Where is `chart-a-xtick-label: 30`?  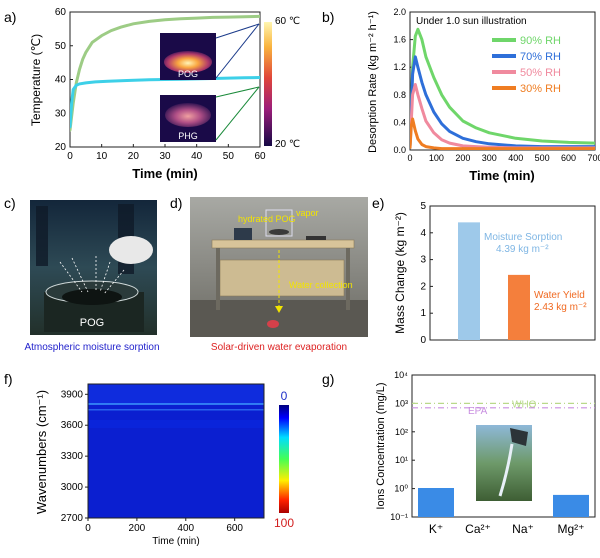
chart-a-xtick-label: 30 is located at coordinates (165, 156).